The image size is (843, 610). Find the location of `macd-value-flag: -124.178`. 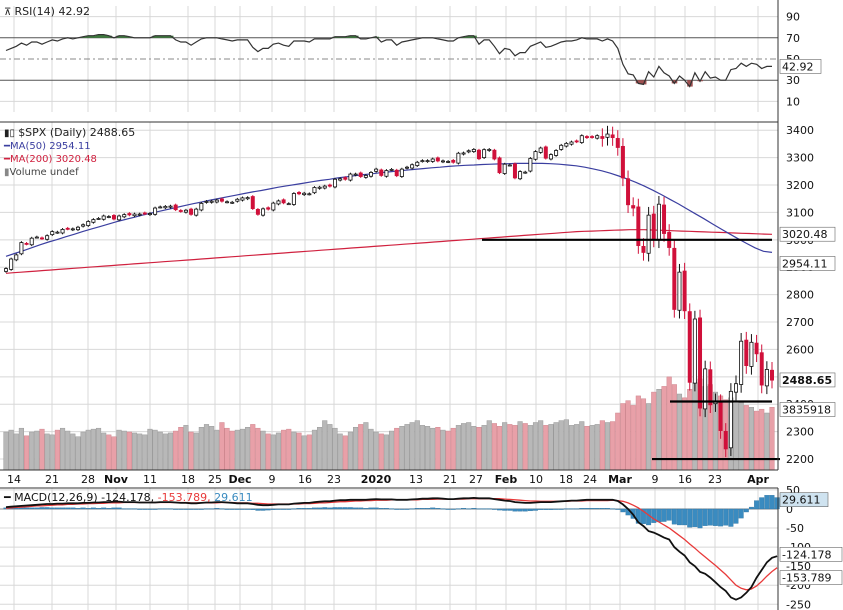

macd-value-flag: -124.178 is located at coordinates (806, 554).